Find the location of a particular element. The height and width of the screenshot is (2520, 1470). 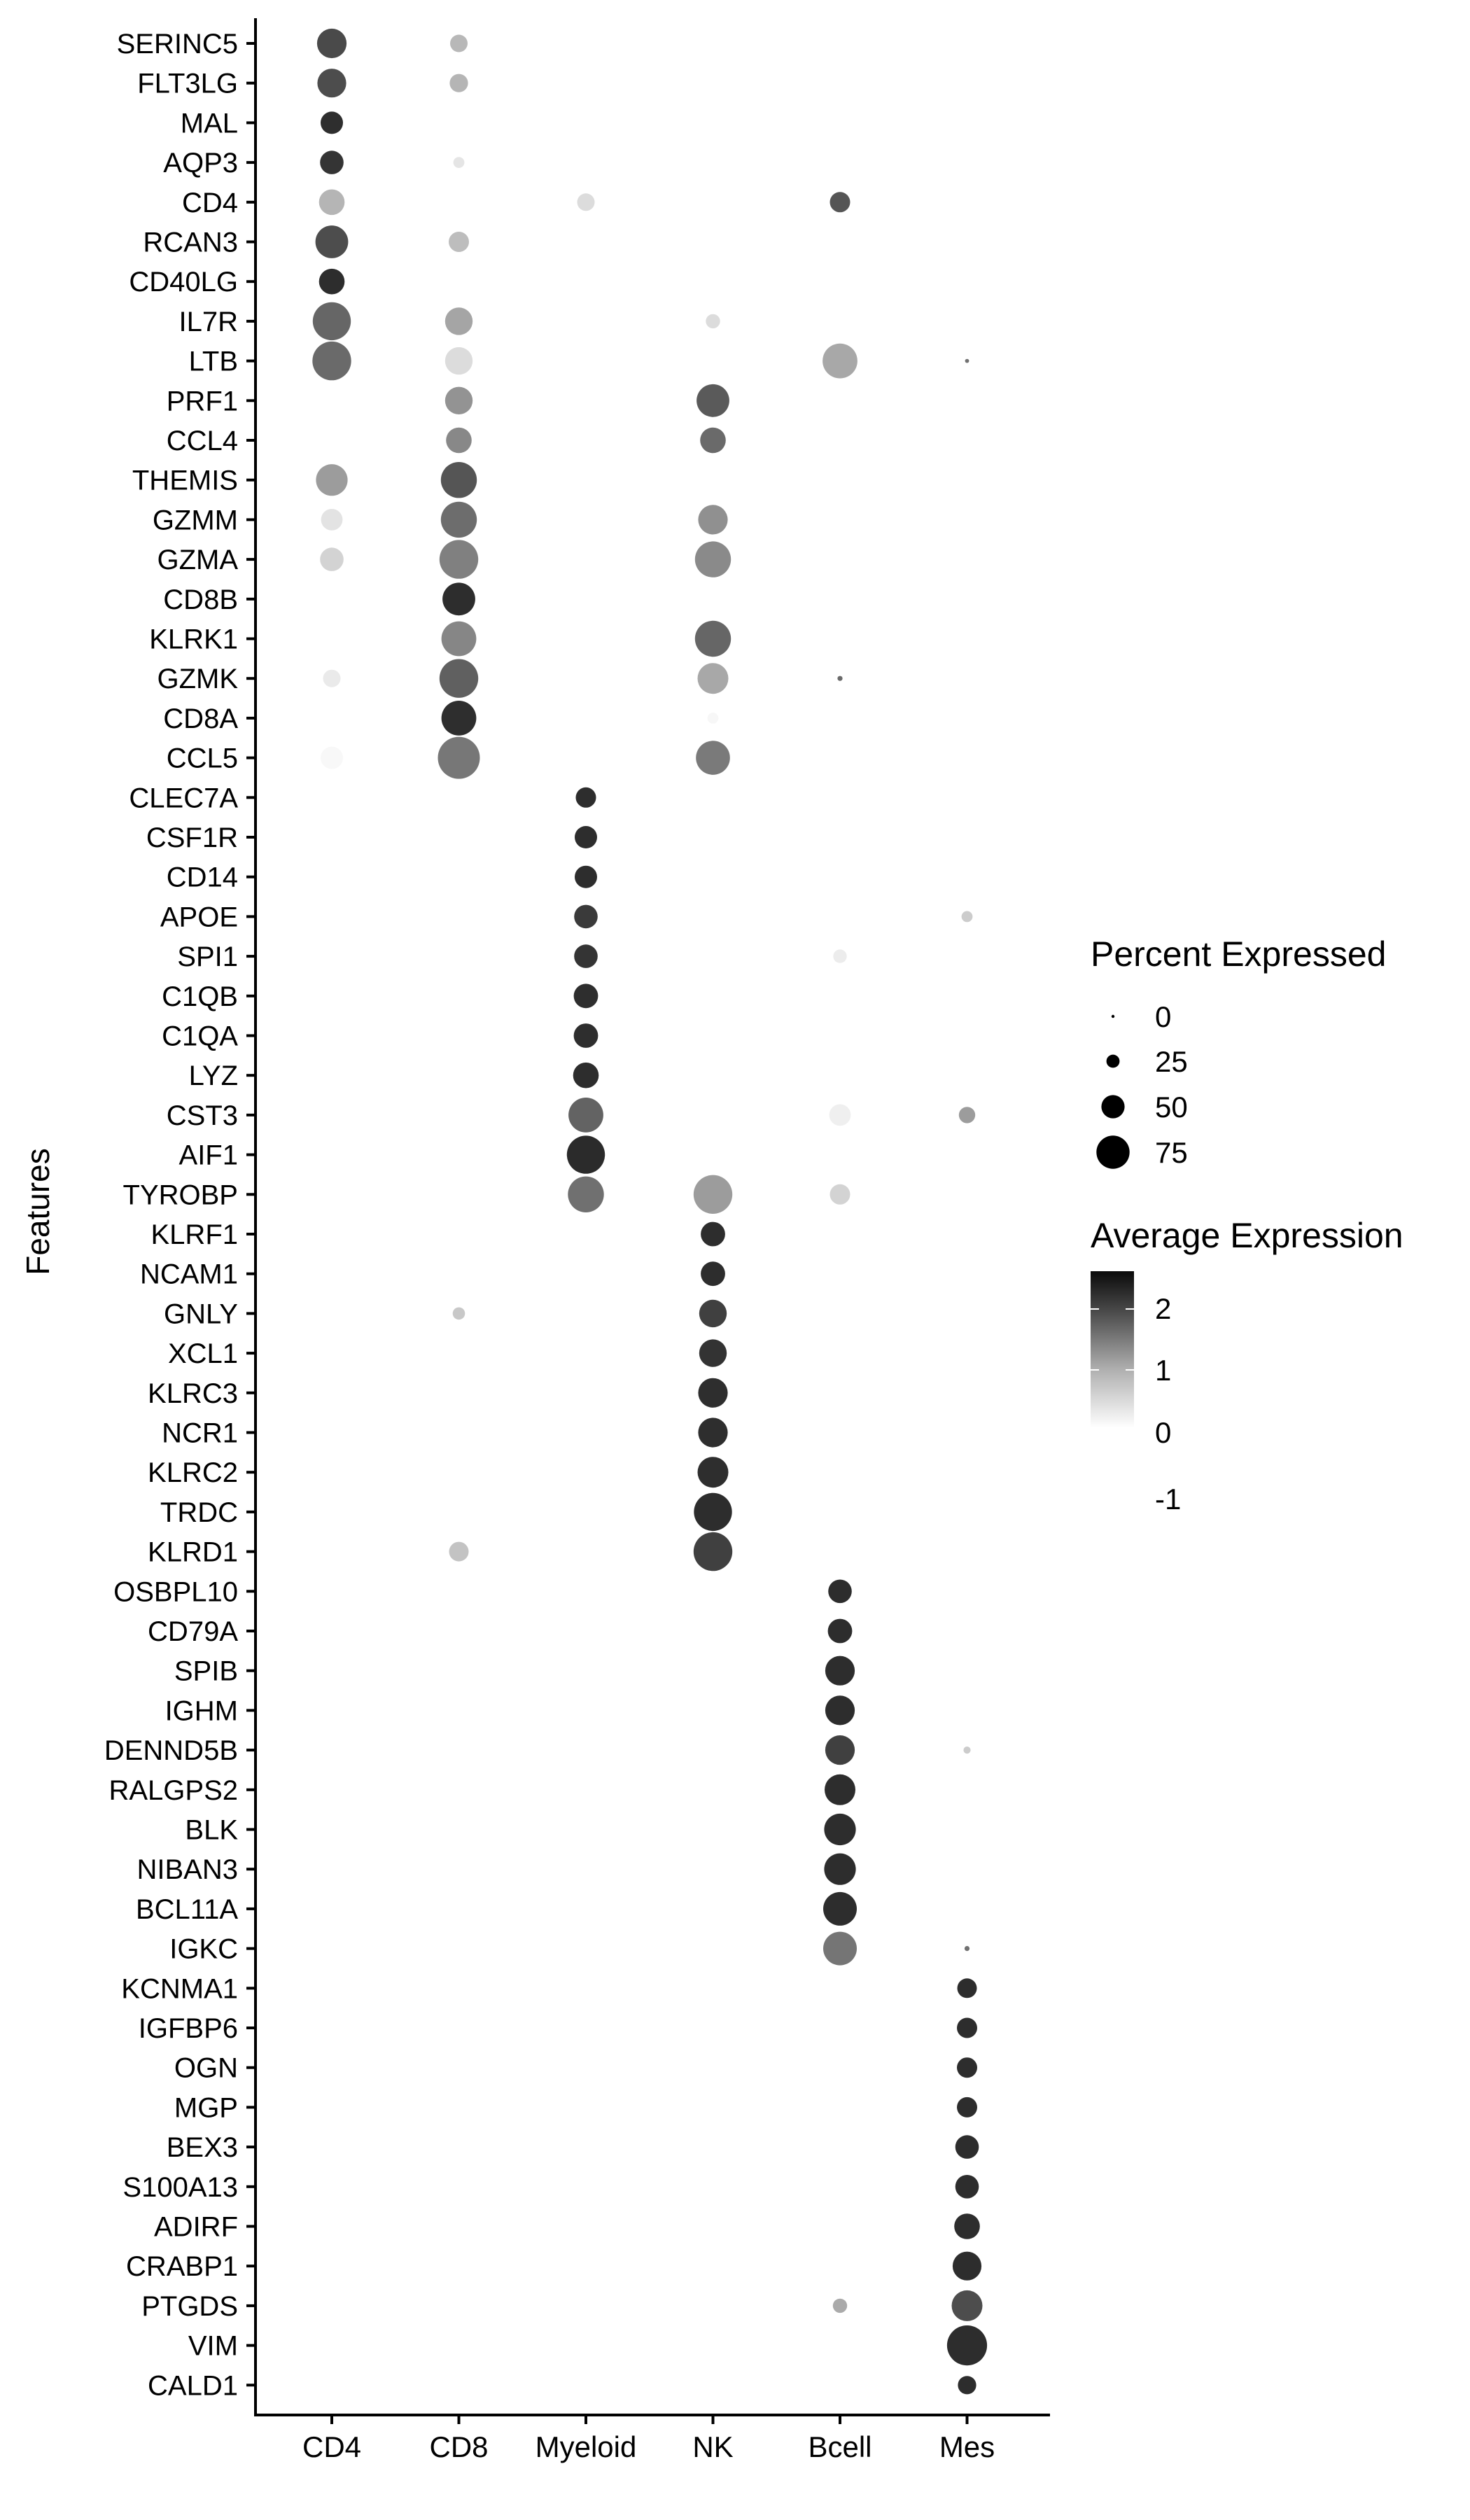

dot-NCR1-NK is located at coordinates (713, 1433).